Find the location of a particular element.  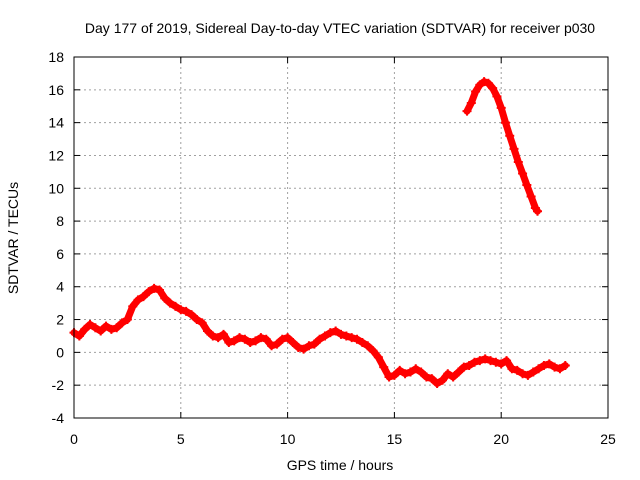

x-tick-label: 0 is located at coordinates (74, 439).